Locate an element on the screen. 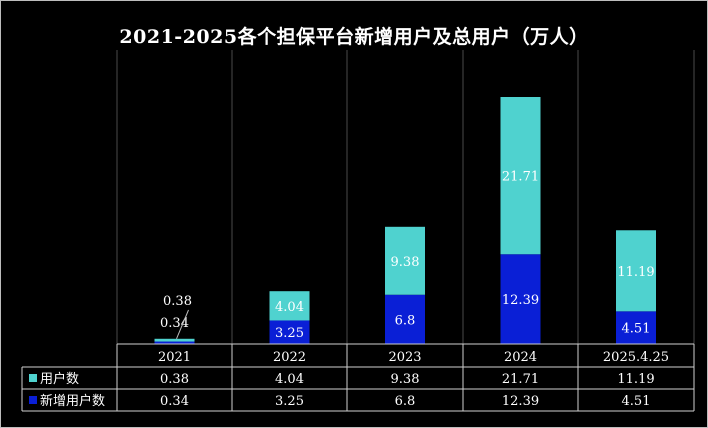 The image size is (708, 428). chart-title: 2021-2025各个担保平台新增用户及总用户（万人） is located at coordinates (354, 37).